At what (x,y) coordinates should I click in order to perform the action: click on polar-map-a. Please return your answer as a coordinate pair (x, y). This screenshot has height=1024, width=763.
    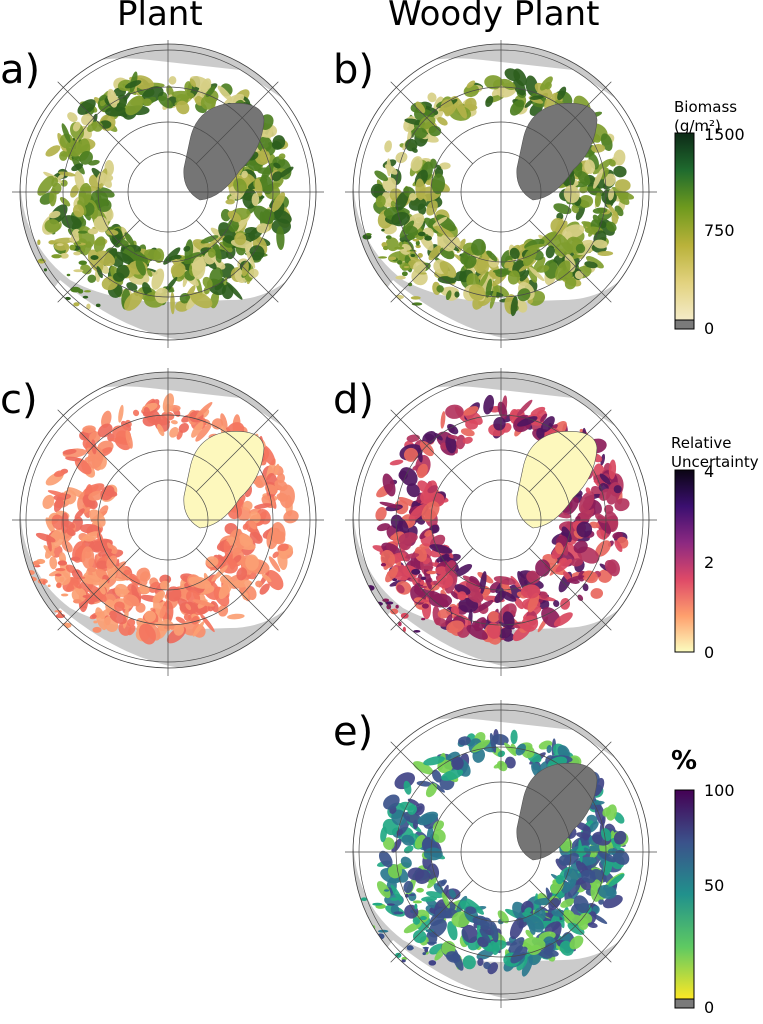
    Looking at the image, I should click on (168, 194).